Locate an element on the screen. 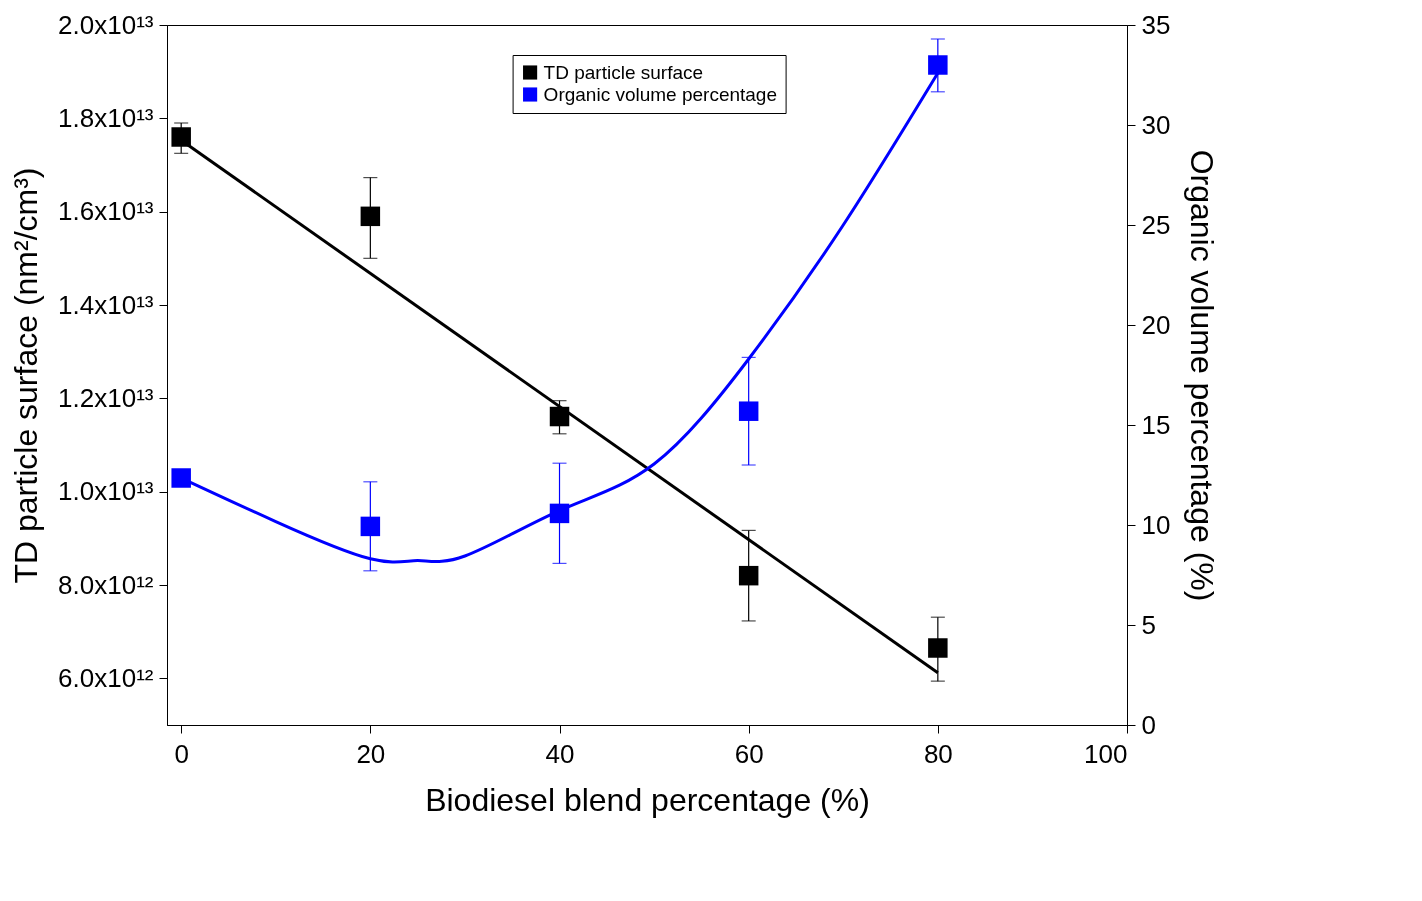  x-tick-label: 100 is located at coordinates (1106, 753).